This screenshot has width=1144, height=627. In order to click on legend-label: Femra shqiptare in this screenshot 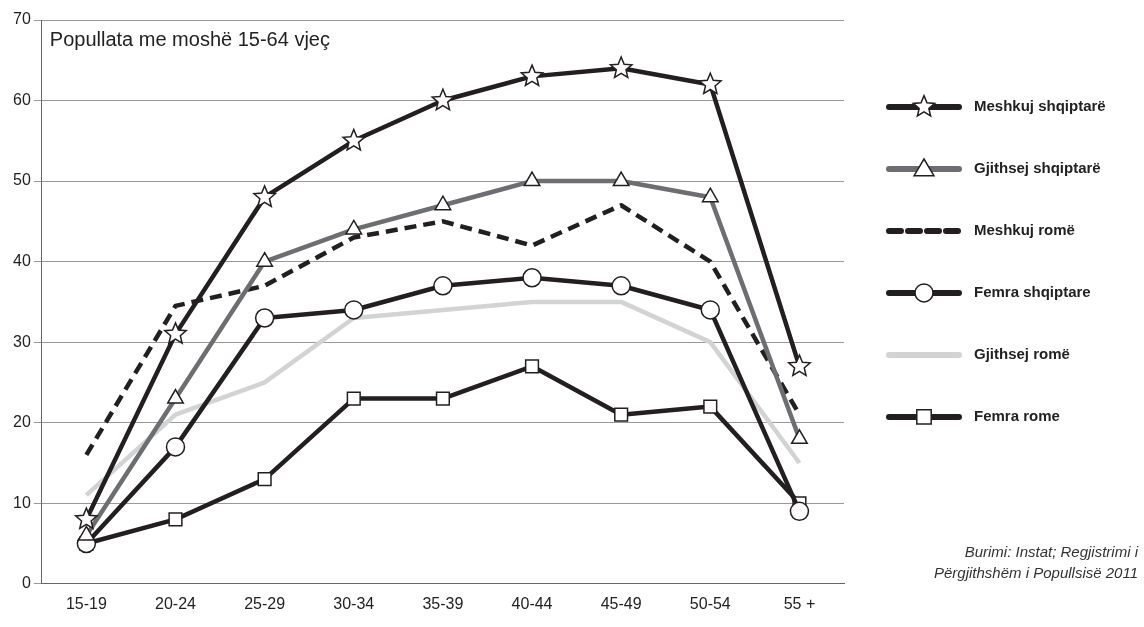, I will do `click(1032, 292)`.